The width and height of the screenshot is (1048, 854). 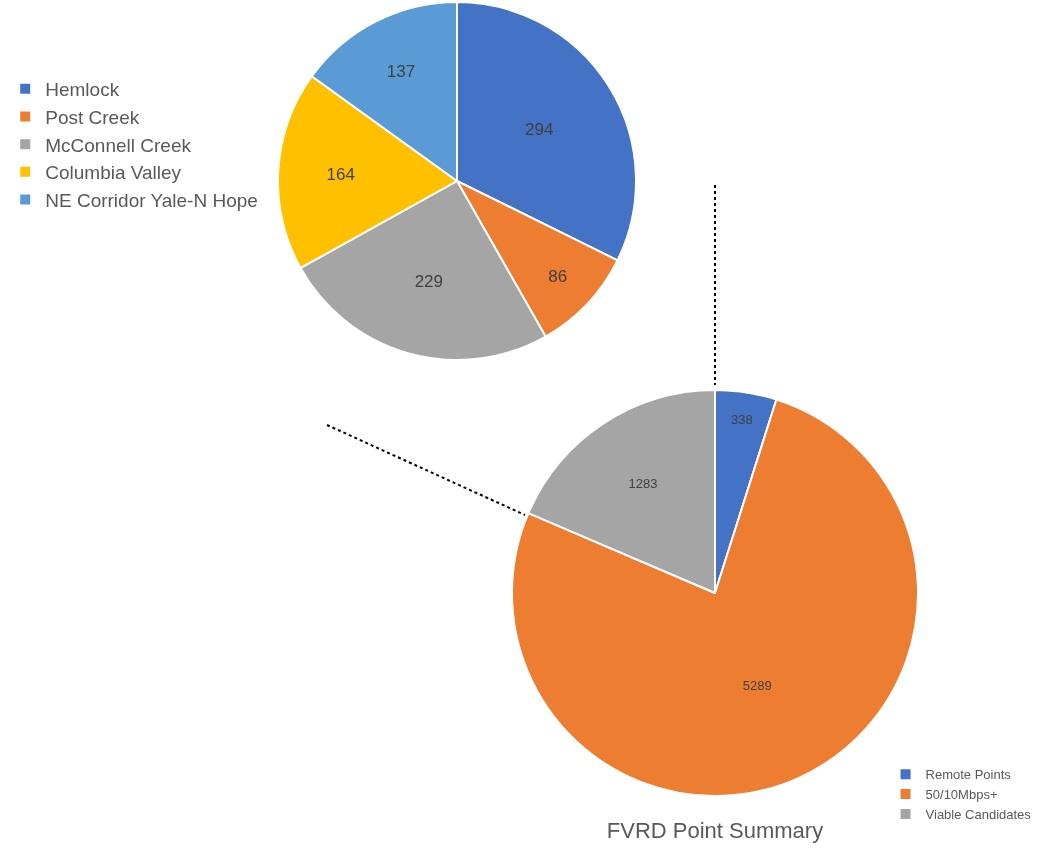 What do you see at coordinates (978, 815) in the screenshot?
I see `legend-label: Viable Candidates` at bounding box center [978, 815].